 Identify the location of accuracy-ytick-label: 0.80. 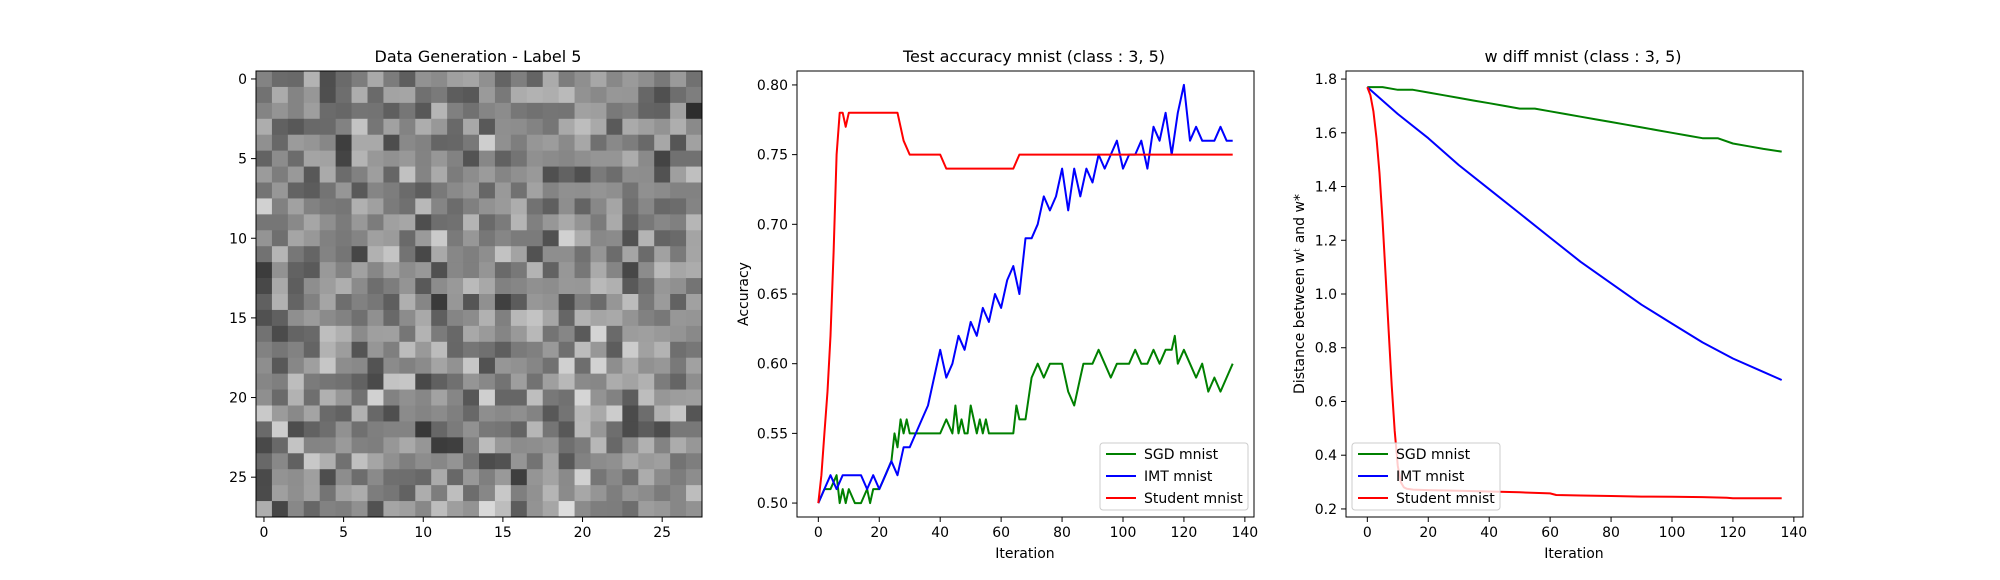
(772, 86).